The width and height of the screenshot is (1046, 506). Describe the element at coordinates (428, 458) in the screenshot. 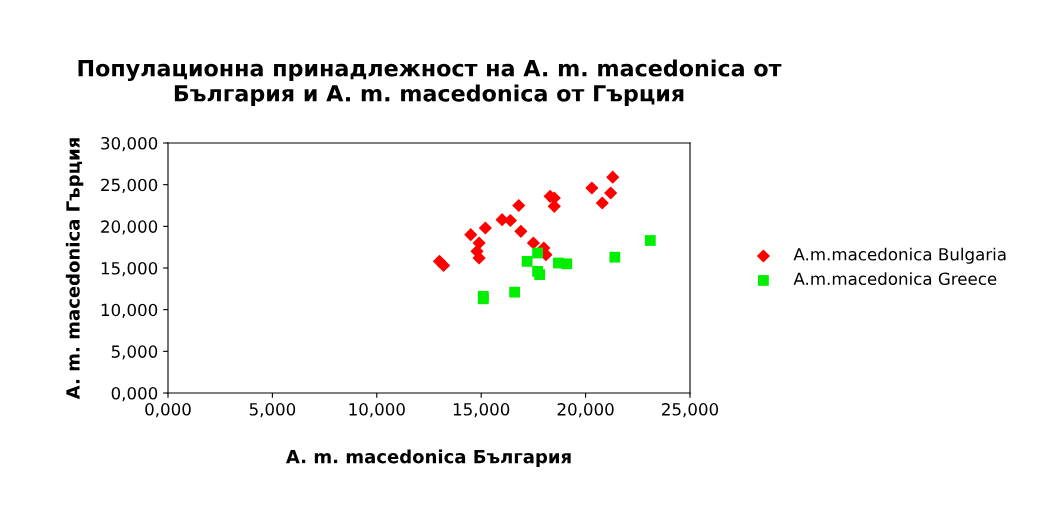

I see `x-axis-title: A. m. macedonica България` at that location.